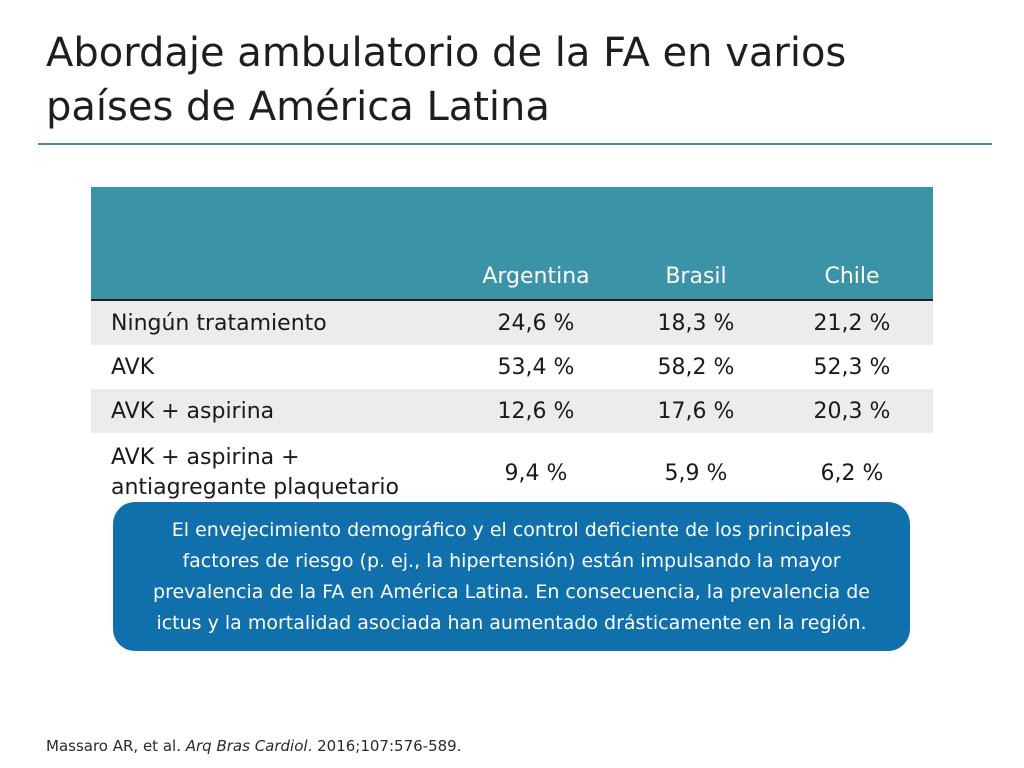 This screenshot has height=768, width=1024. I want to click on column-header-chile: Chile, so click(852, 244).